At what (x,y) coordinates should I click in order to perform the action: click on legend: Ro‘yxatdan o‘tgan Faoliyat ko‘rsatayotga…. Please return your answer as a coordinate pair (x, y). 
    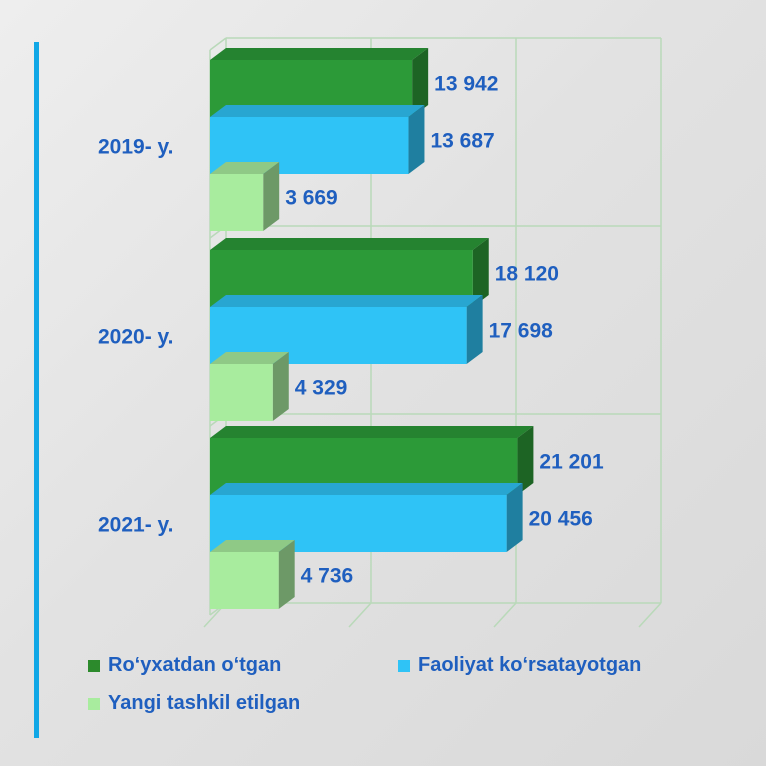
    Looking at the image, I should click on (408, 688).